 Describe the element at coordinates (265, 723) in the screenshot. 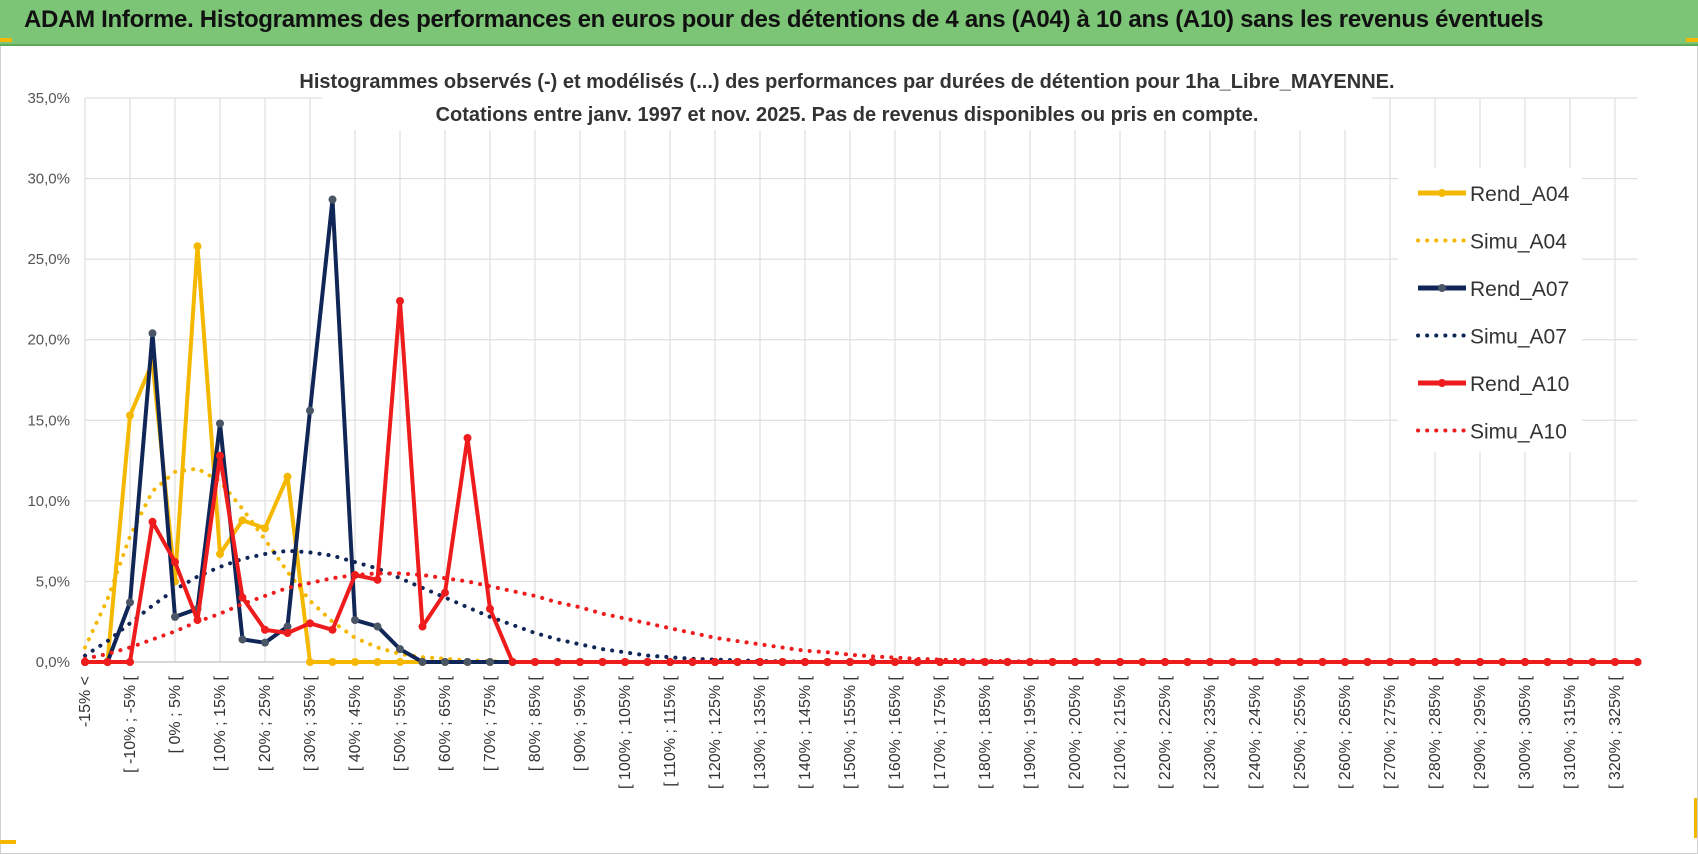

I see `x-tick-label: [ 20% ; 25% [` at that location.